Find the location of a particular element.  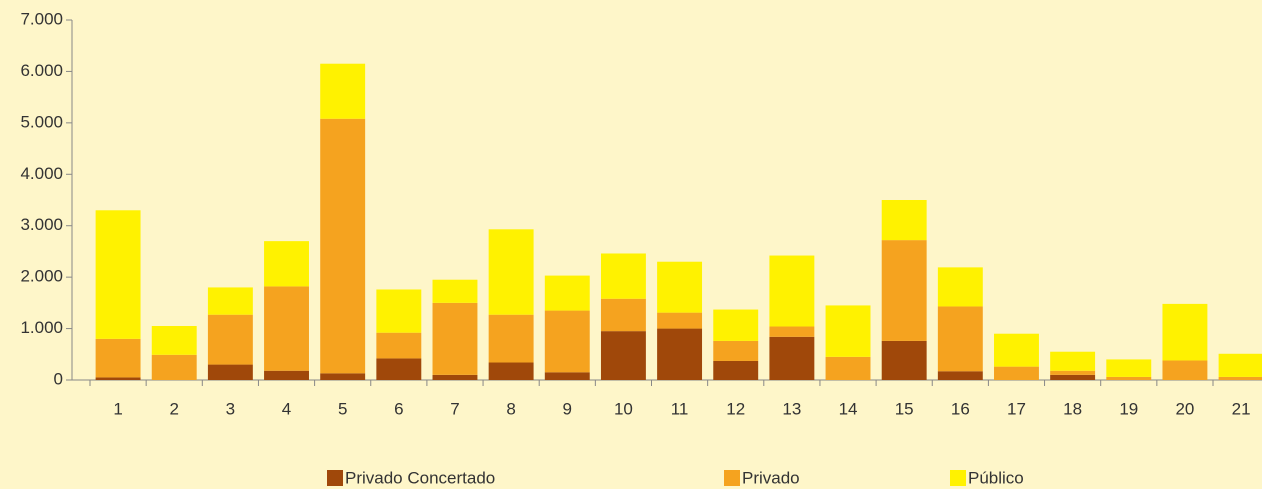

x-tick-label: 4 is located at coordinates (286, 408).